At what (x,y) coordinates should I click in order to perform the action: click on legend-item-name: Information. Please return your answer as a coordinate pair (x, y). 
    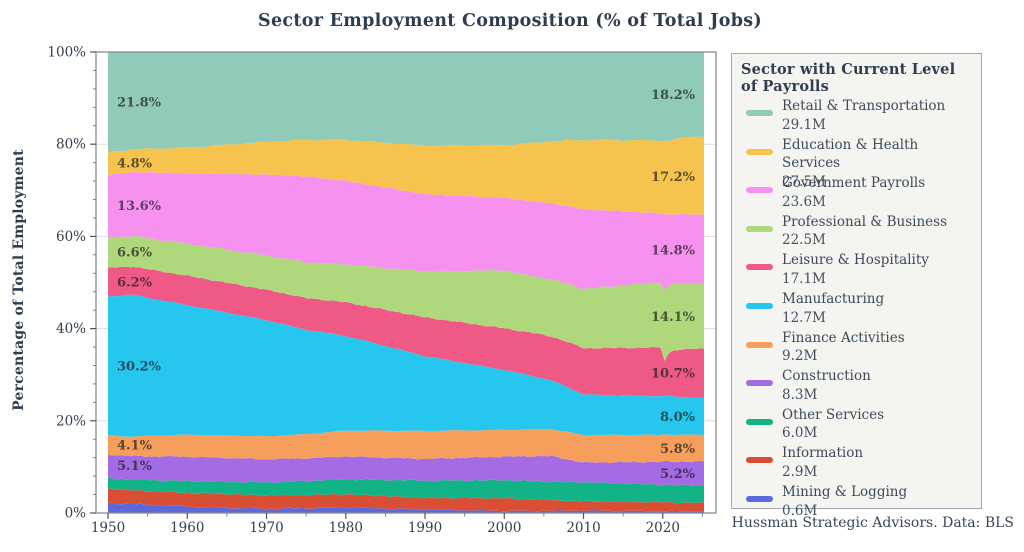
    Looking at the image, I should click on (823, 453).